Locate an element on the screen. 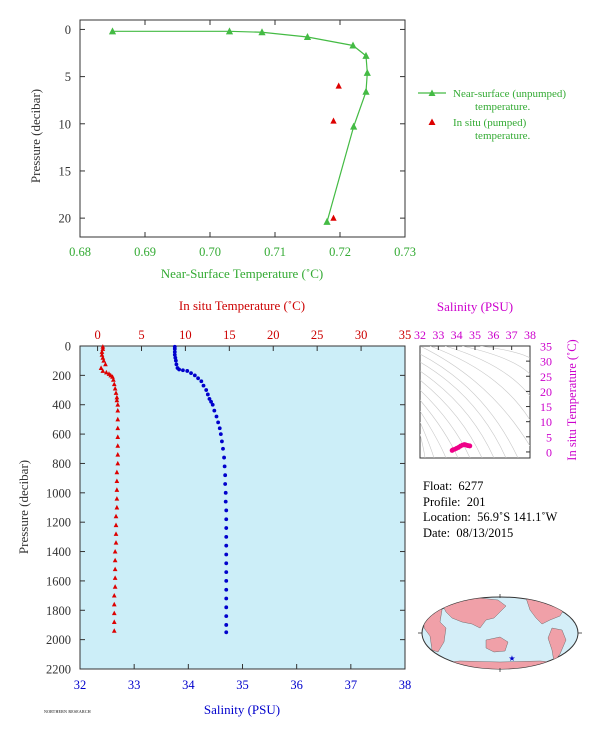  near-surface-x-tick-label: 0.72 is located at coordinates (340, 252).